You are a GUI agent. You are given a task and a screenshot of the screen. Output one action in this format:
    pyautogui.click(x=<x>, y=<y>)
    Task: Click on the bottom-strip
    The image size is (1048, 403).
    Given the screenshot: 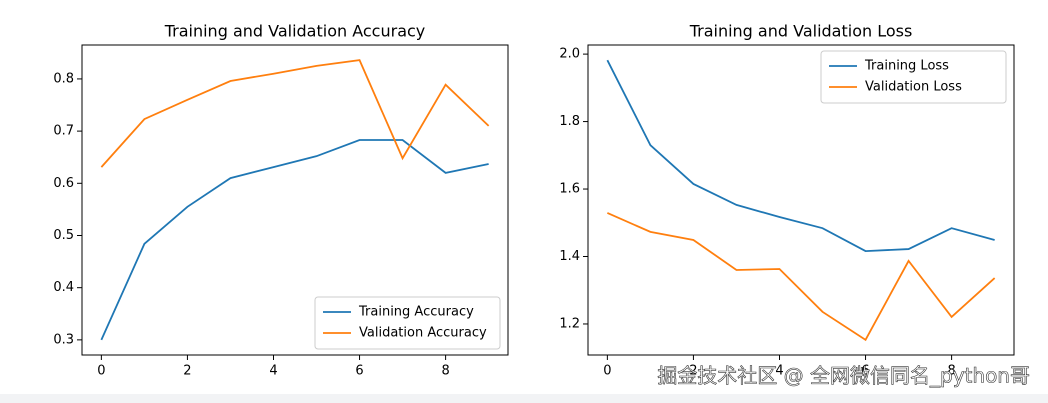 What is the action you would take?
    pyautogui.click(x=524, y=398)
    